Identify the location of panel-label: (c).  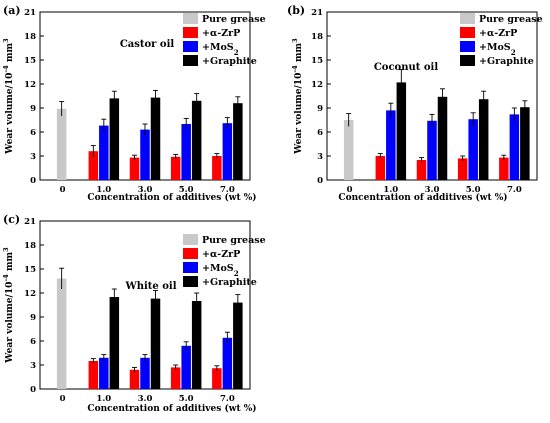
(11, 219).